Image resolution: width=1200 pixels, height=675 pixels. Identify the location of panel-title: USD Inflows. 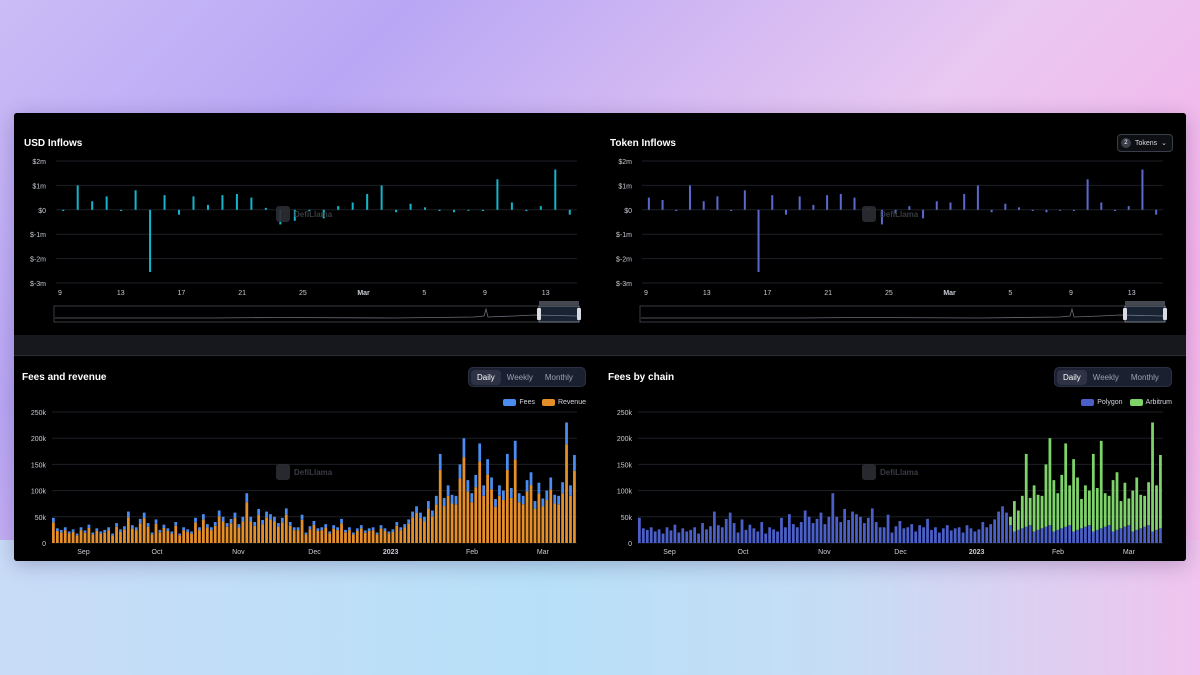
(53, 143).